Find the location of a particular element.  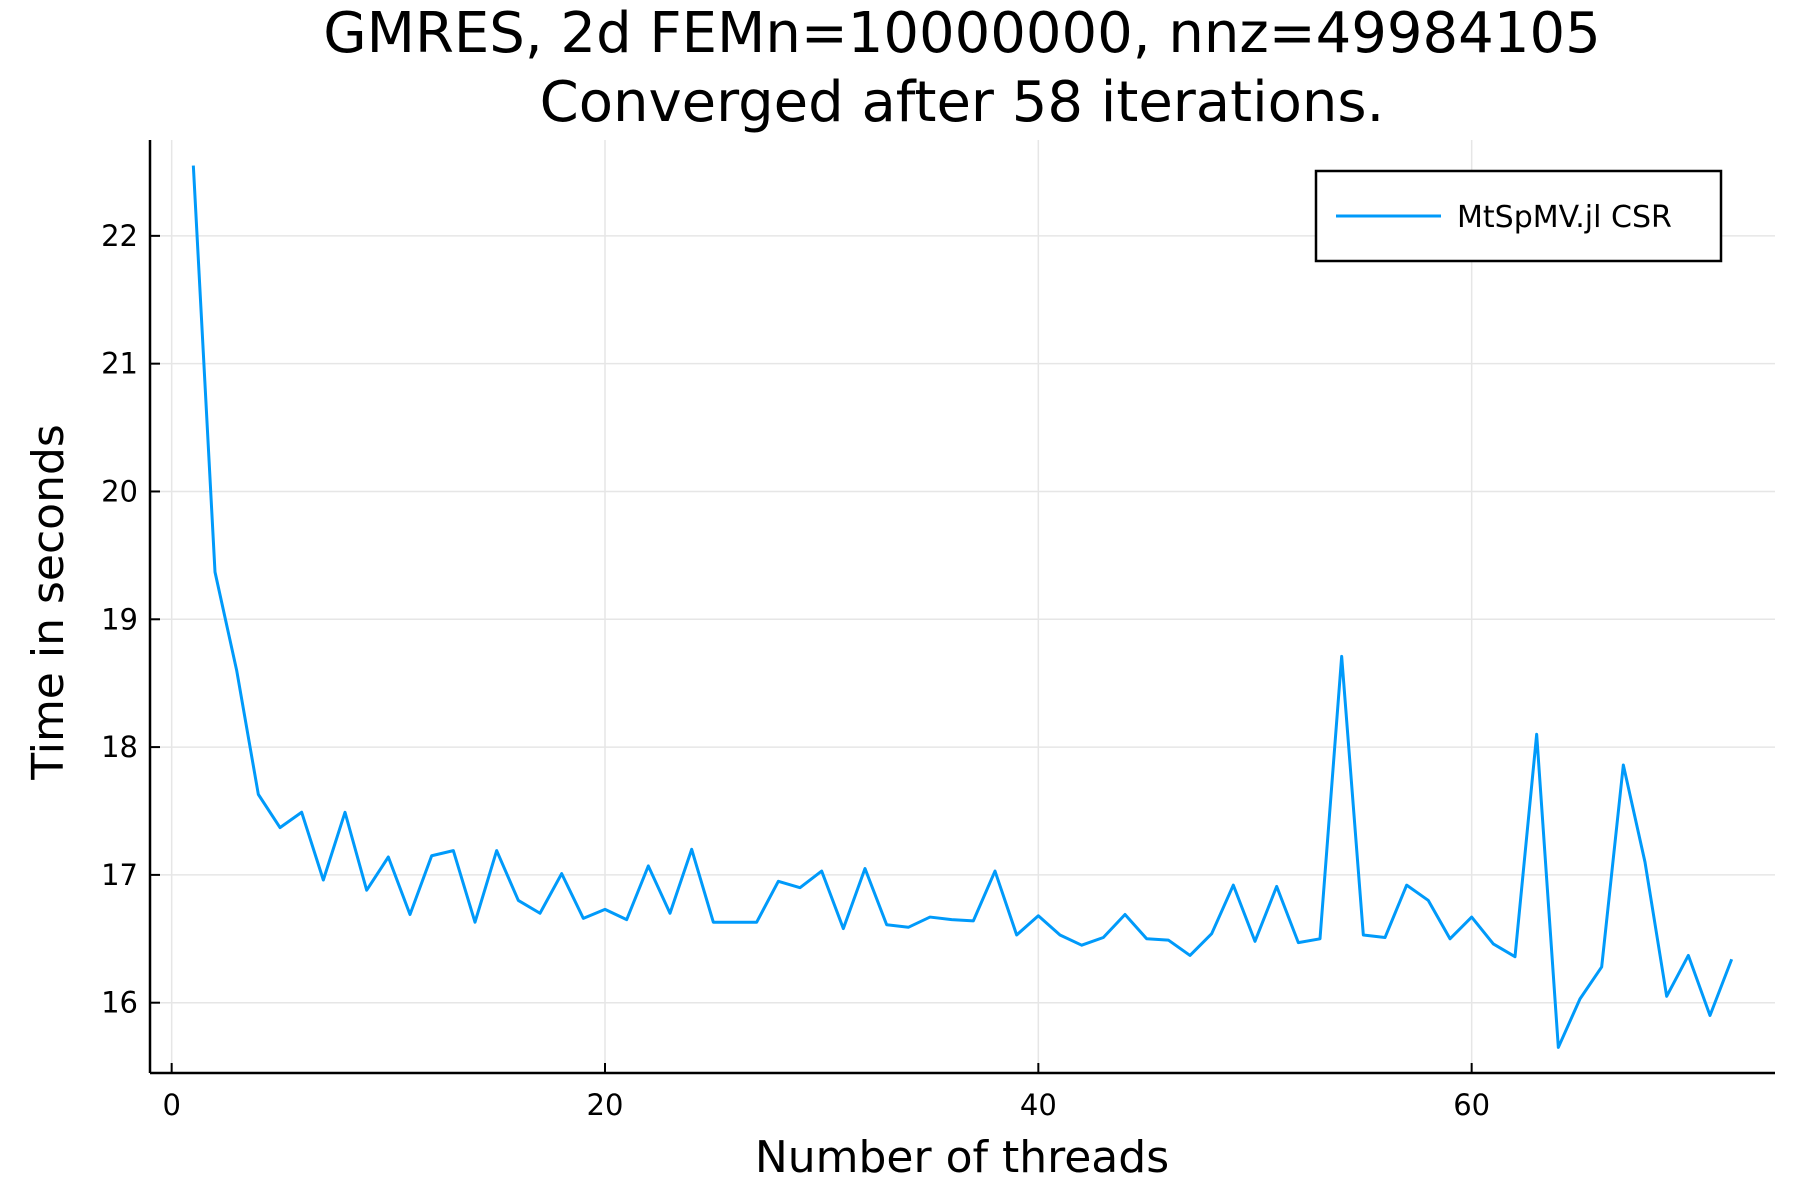

y-tick-label-20: 20 is located at coordinates (119, 491).